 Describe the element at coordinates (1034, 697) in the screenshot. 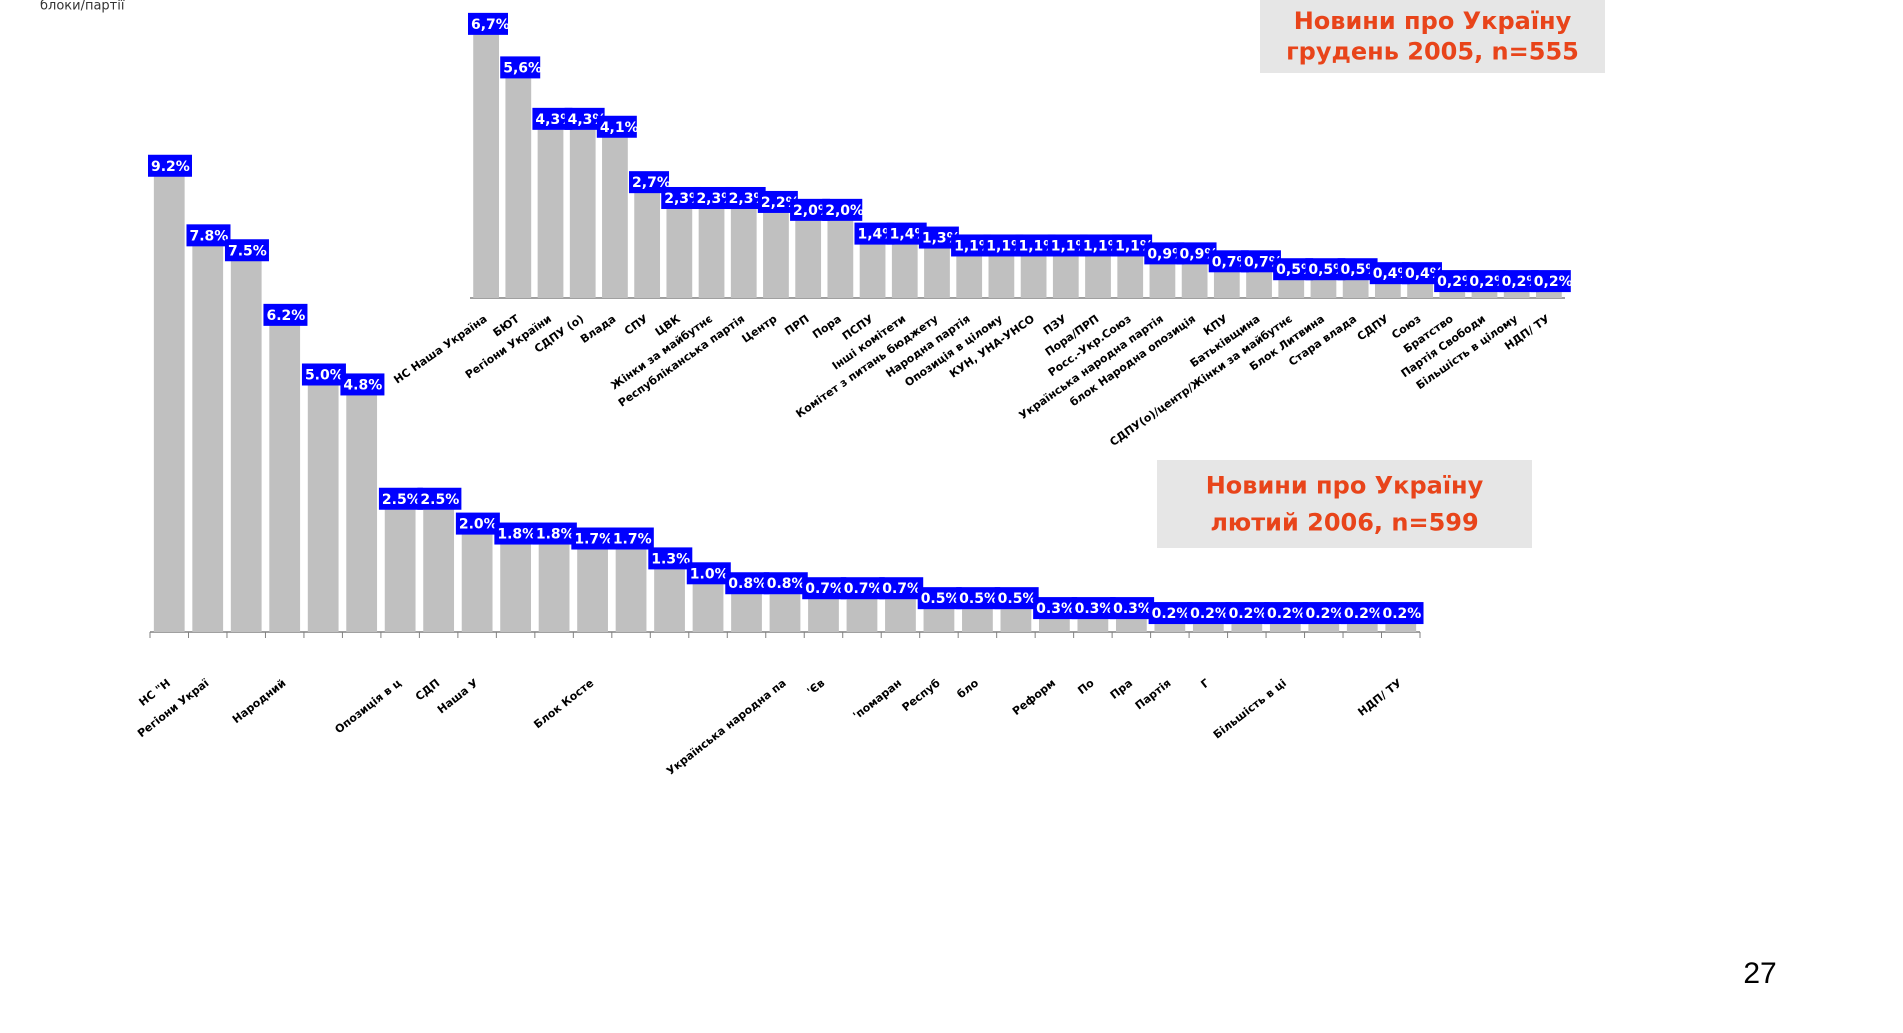

I see `x-tick-label: Реформ` at that location.